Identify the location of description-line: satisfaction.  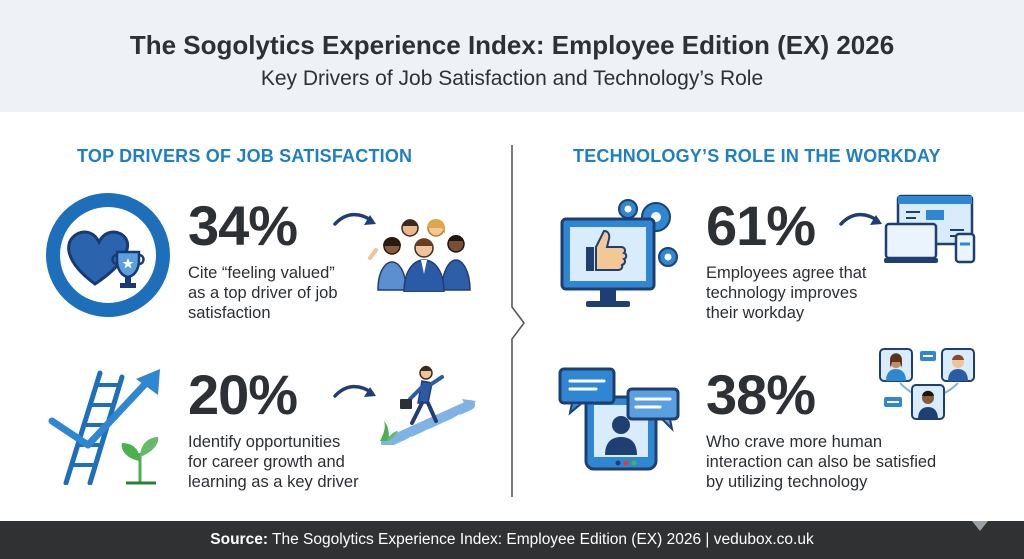
(229, 313).